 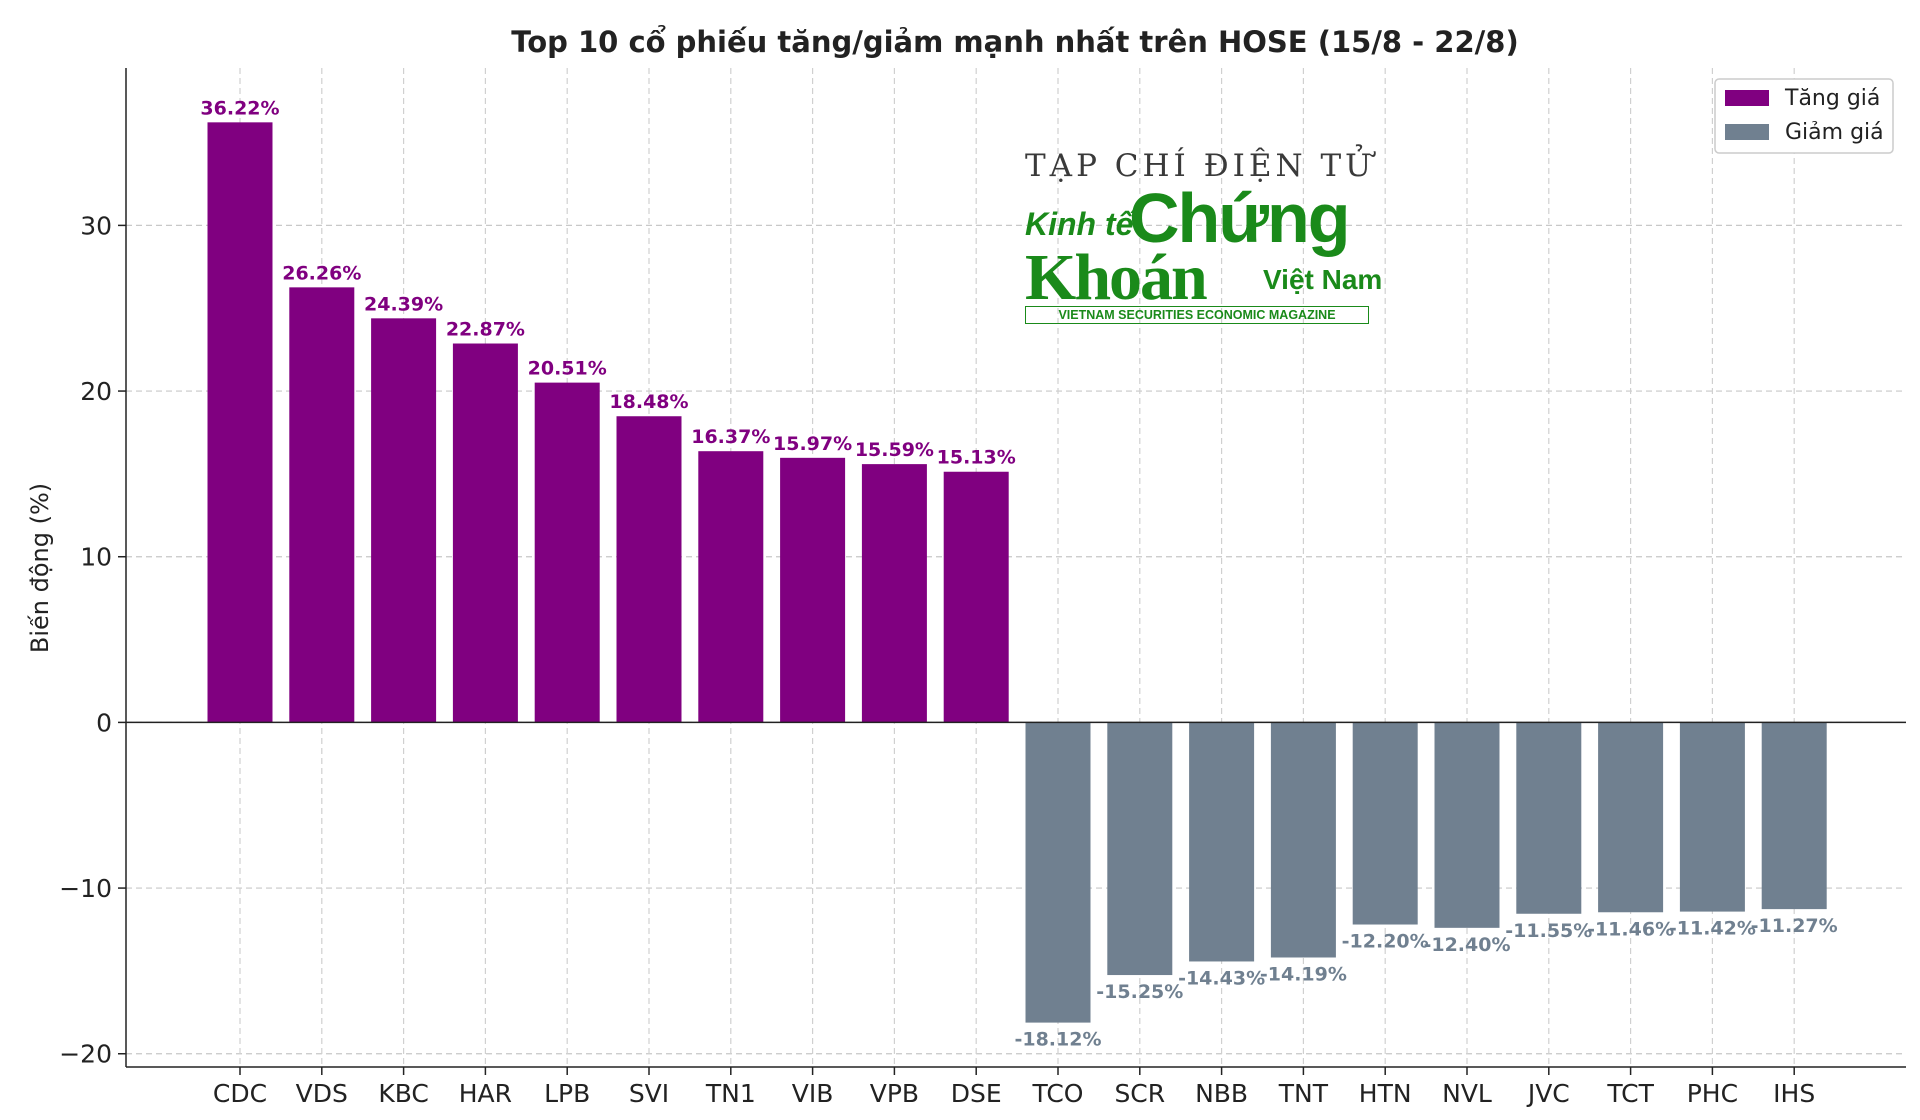 What do you see at coordinates (731, 587) in the screenshot?
I see `bar-tn1` at bounding box center [731, 587].